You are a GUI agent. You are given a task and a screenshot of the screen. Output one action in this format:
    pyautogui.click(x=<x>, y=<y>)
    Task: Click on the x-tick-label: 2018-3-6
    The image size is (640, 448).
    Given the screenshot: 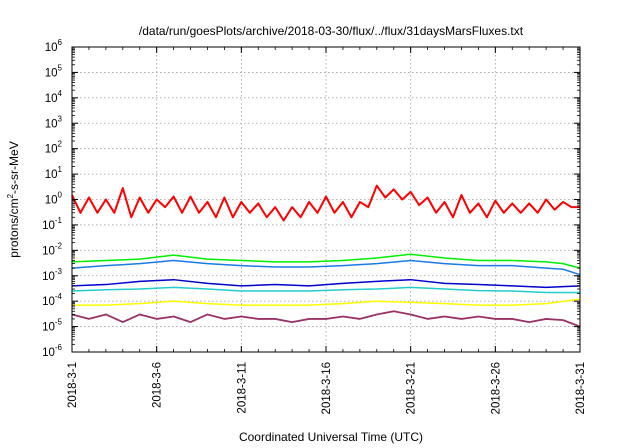 What is the action you would take?
    pyautogui.click(x=158, y=385)
    